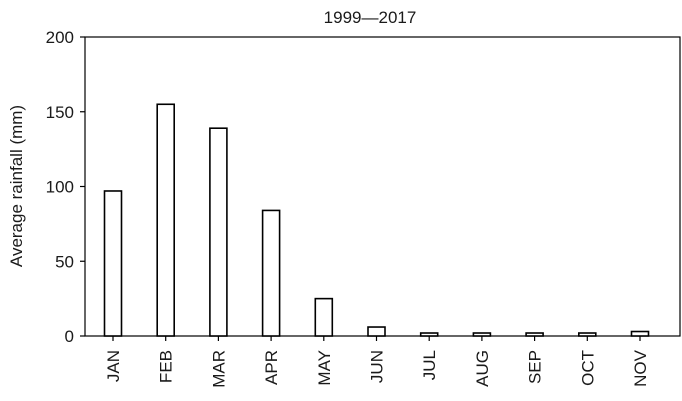 This screenshot has width=682, height=401. What do you see at coordinates (377, 366) in the screenshot?
I see `x-tick-label-jun: JUN` at bounding box center [377, 366].